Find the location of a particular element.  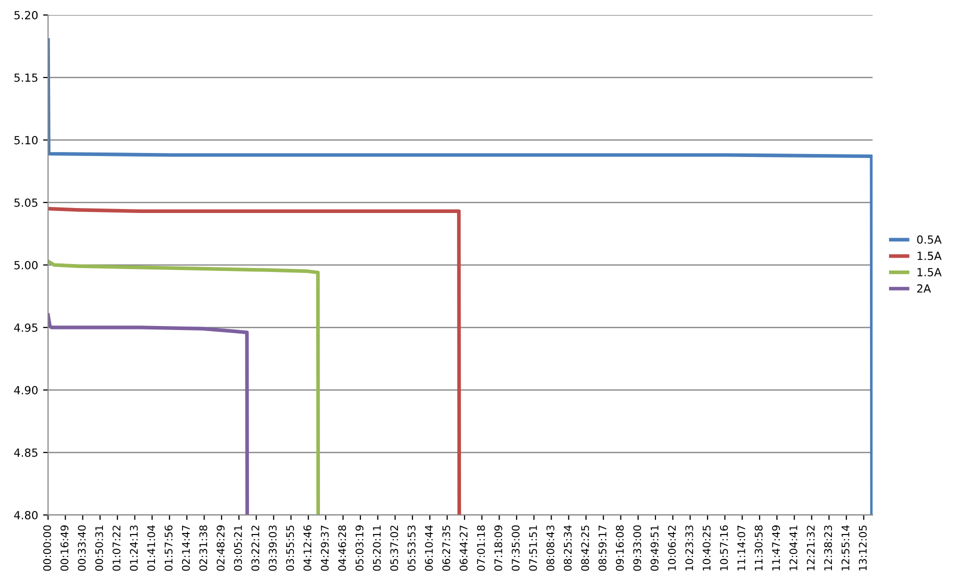

y-tick-label: 4.80 is located at coordinates (26, 515).